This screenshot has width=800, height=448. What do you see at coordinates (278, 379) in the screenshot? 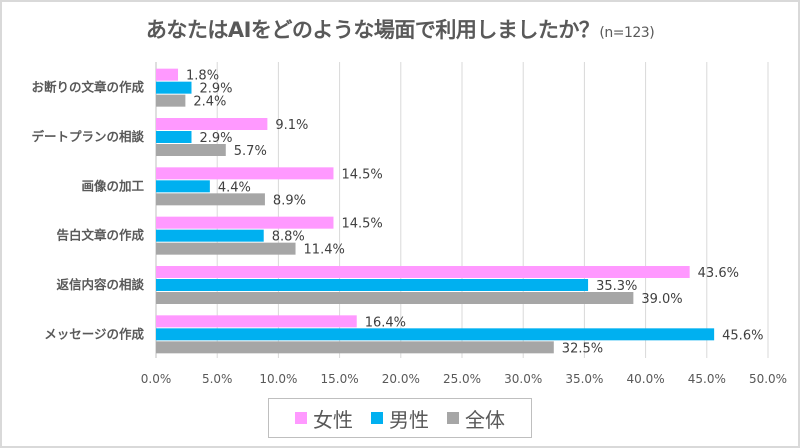
I see `x-tick-label: 10.0%` at bounding box center [278, 379].